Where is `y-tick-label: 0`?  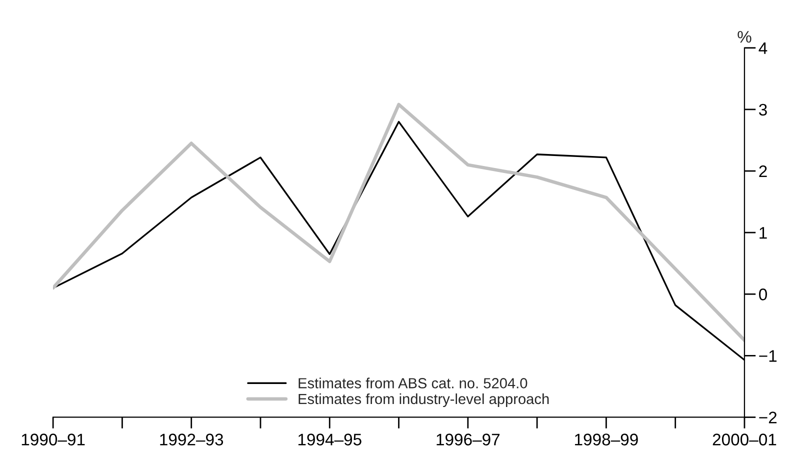 y-tick-label: 0 is located at coordinates (763, 294).